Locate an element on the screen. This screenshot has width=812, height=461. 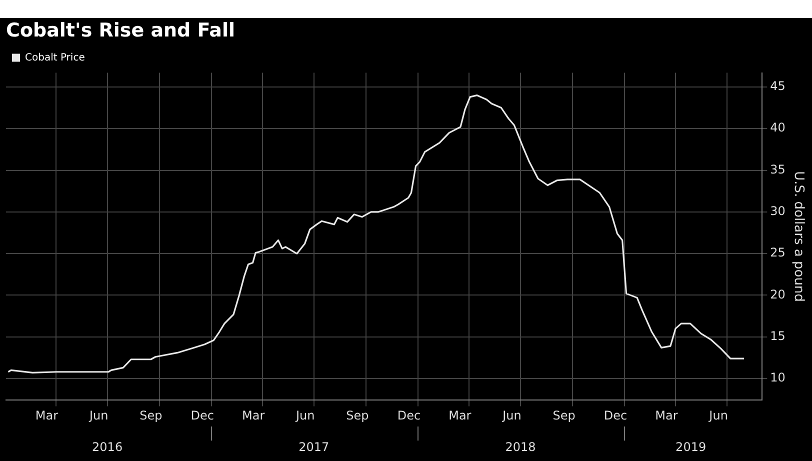
y-axis-title: U.S. dollars a pound is located at coordinates (798, 236).